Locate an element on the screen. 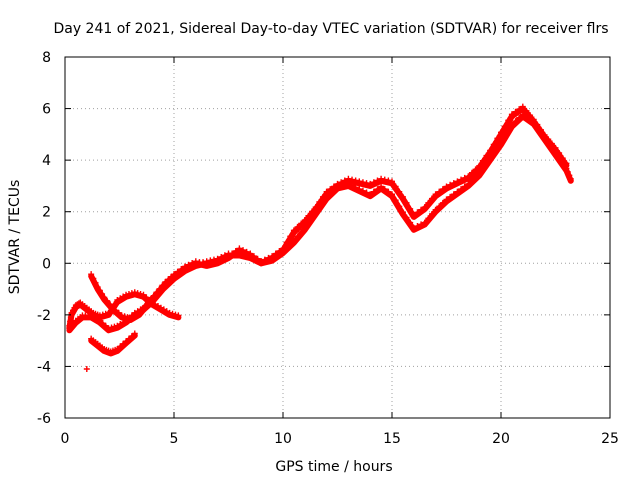 This screenshot has height=480, width=640. x-tick-label: 15 is located at coordinates (392, 439).